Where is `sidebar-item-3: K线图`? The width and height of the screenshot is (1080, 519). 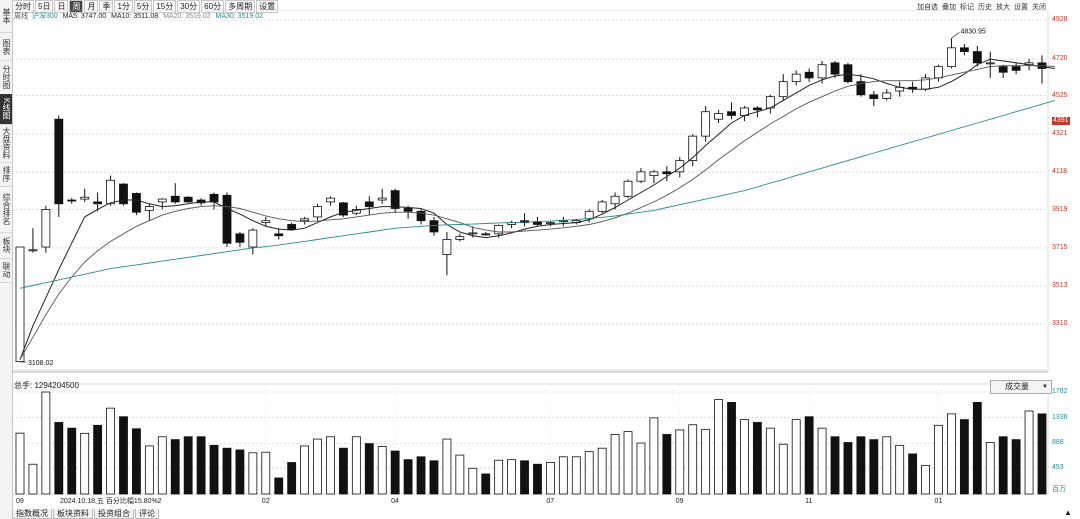 sidebar-item-3: K线图 is located at coordinates (6, 109).